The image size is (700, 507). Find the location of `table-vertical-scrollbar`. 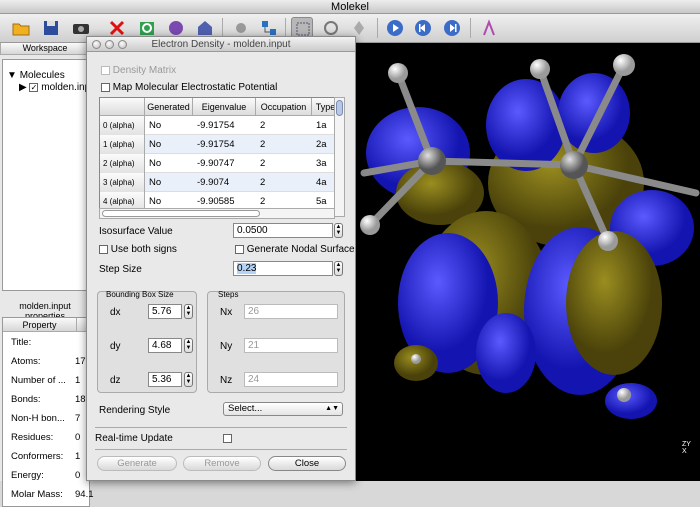

table-vertical-scrollbar is located at coordinates (339, 157).